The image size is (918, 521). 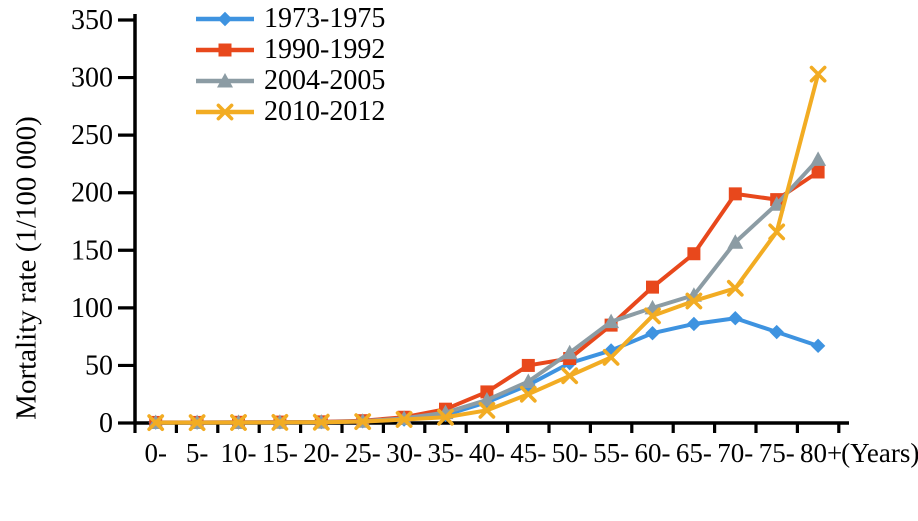 What do you see at coordinates (106, 423) in the screenshot?
I see `y-tick-label: 0` at bounding box center [106, 423].